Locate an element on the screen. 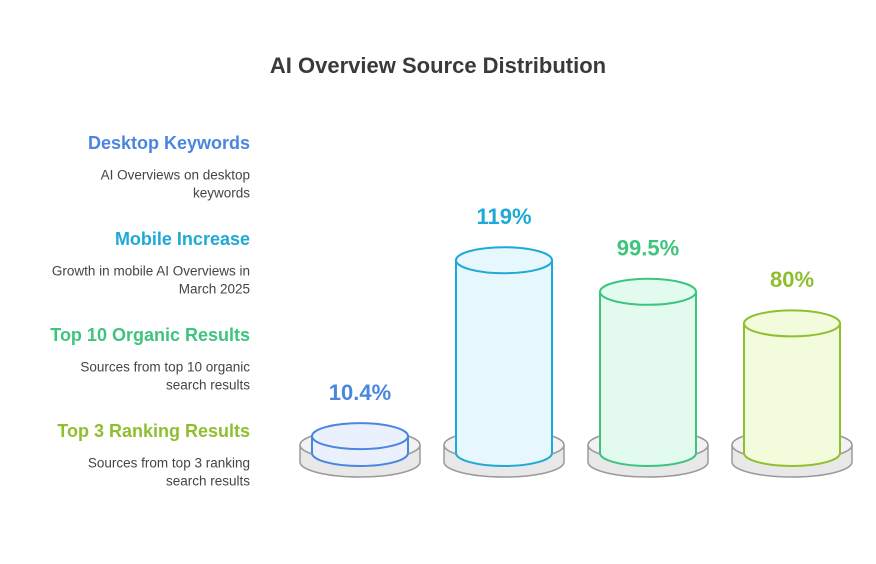  legend-title: Top 10 Organic Results is located at coordinates (150, 335).